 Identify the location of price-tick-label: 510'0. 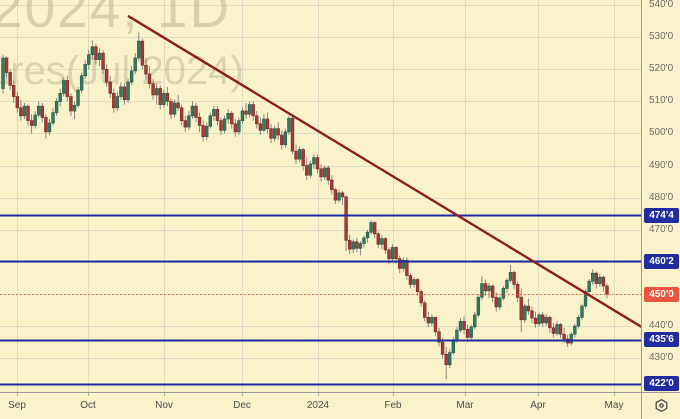
(661, 101).